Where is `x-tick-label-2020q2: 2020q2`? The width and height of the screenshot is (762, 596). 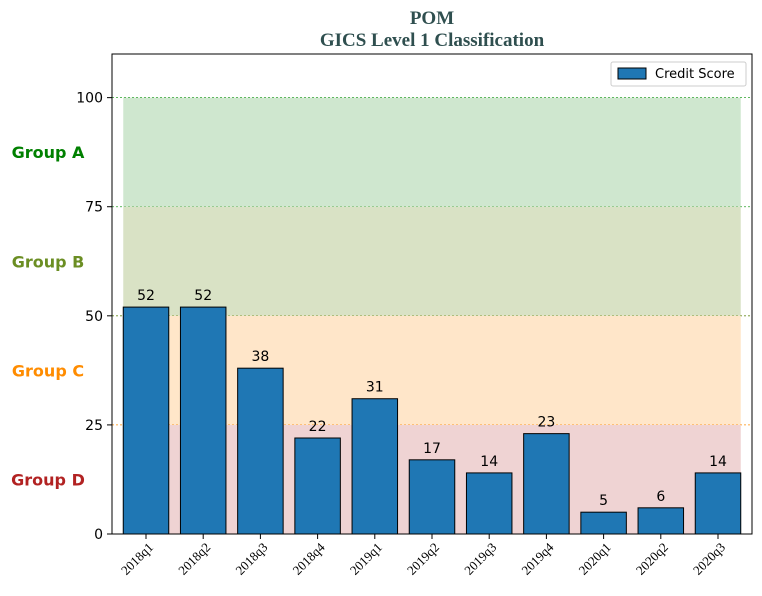 x-tick-label-2020q2: 2020q2 is located at coordinates (652, 559).